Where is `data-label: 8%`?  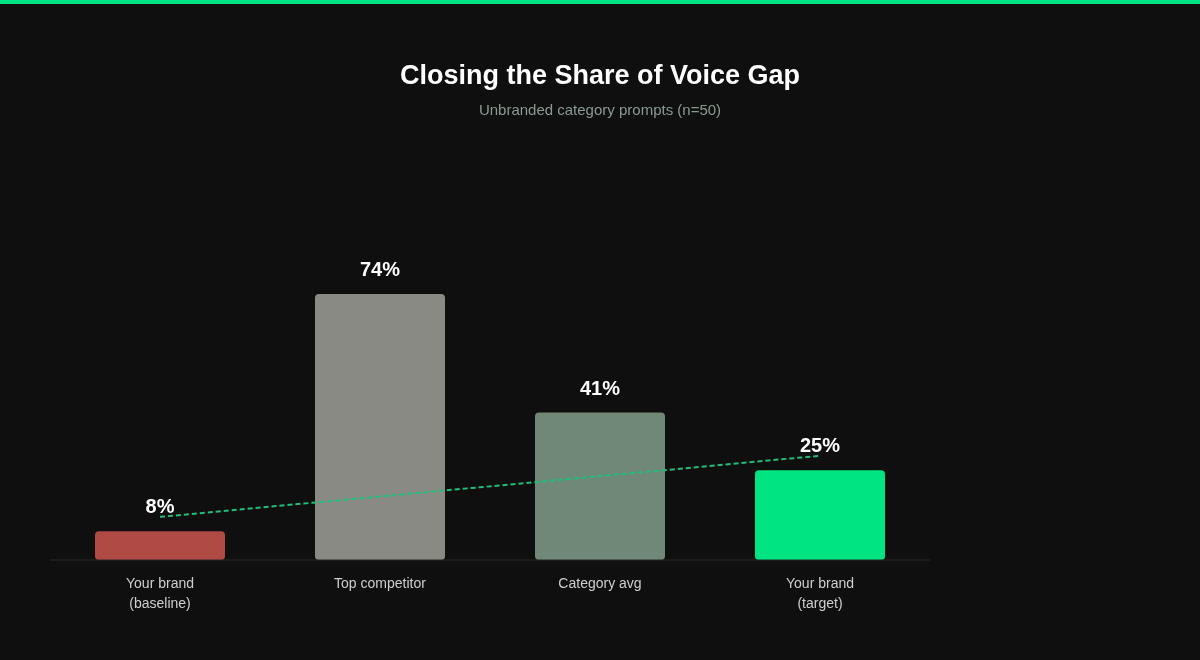 data-label: 8% is located at coordinates (160, 506).